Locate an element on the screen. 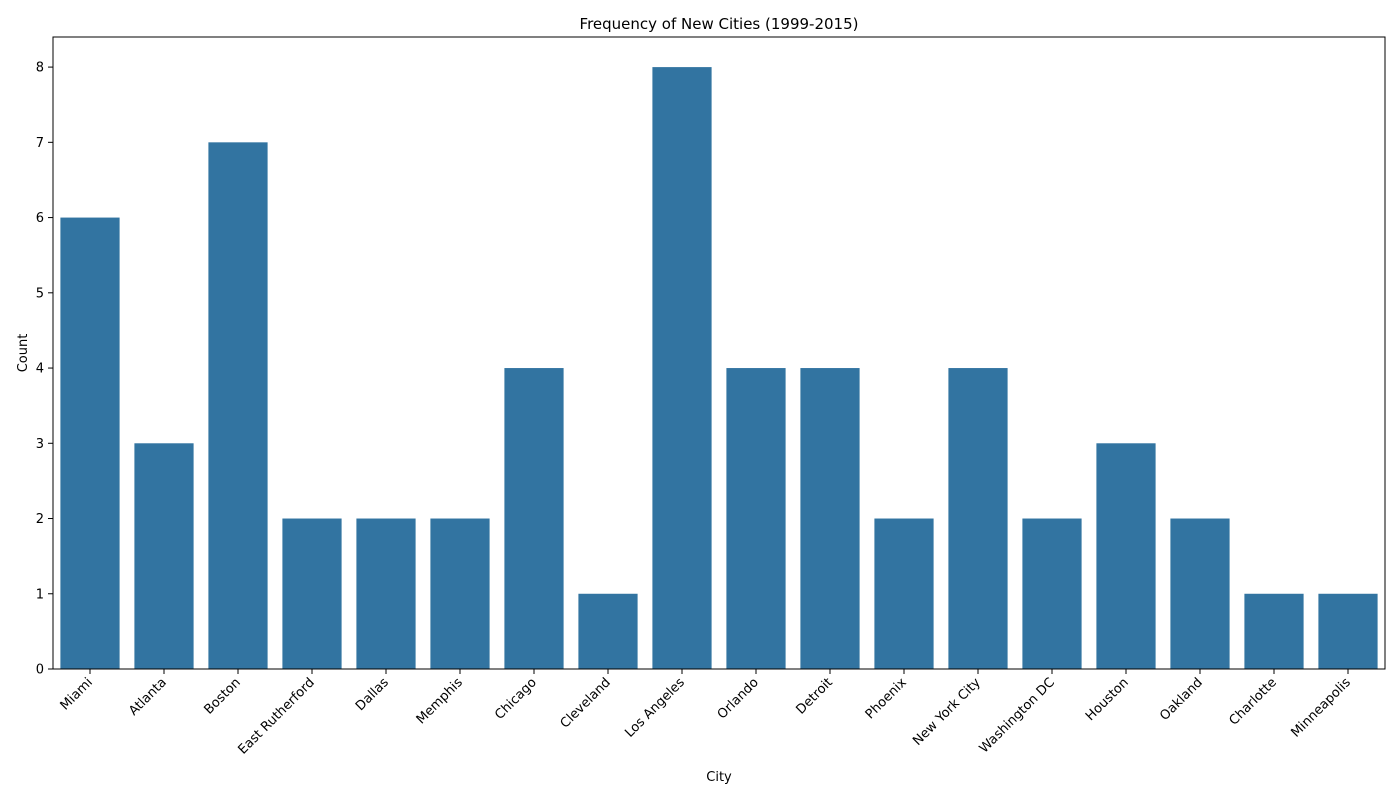 The height and width of the screenshot is (800, 1400). x-tick-label: Houston is located at coordinates (1107, 699).